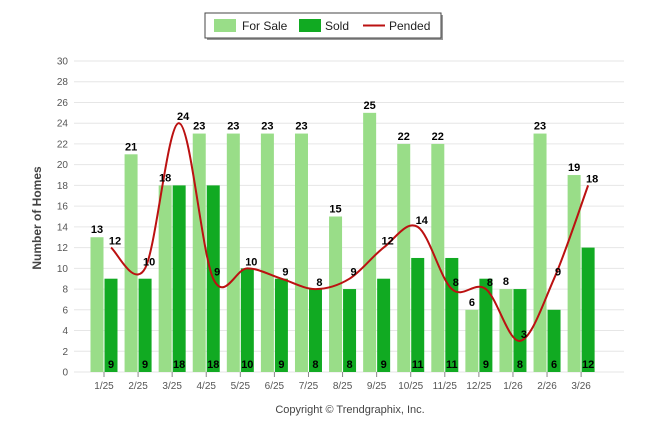 The width and height of the screenshot is (646, 434). I want to click on x-tick-label: 9/25, so click(377, 386).